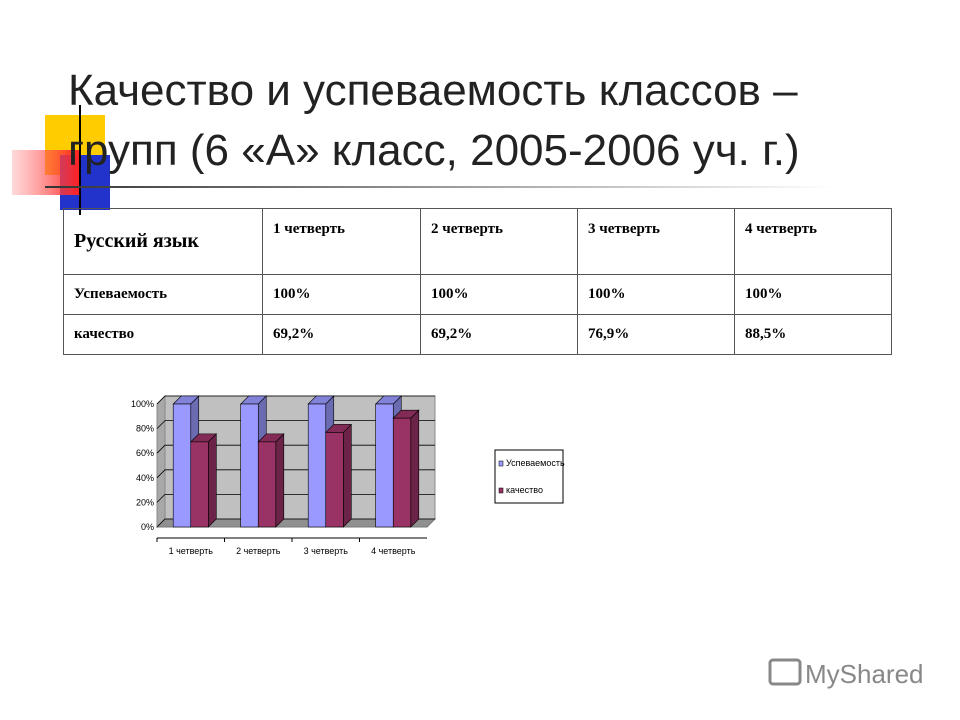 This screenshot has width=960, height=720. Describe the element at coordinates (341, 241) in the screenshot. I see `cell: 1 четверть` at that location.